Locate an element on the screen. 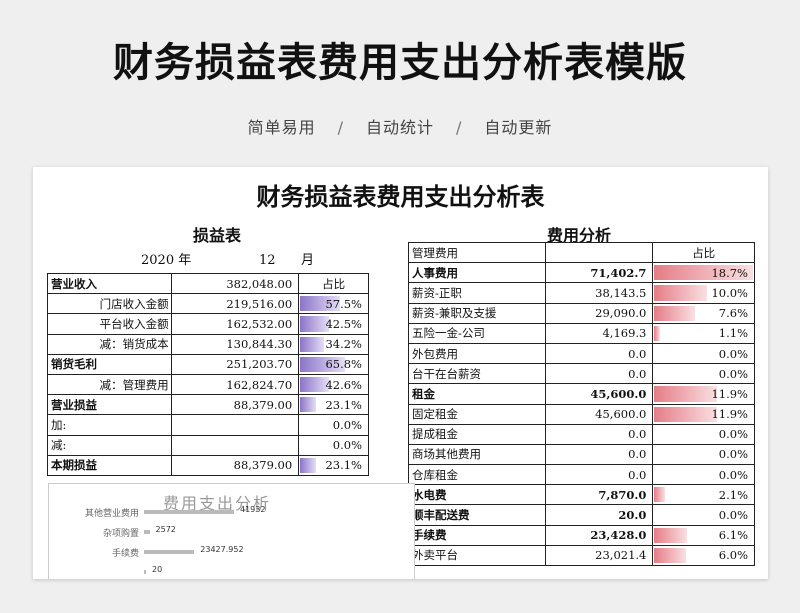  expense-header-value is located at coordinates (599, 252).